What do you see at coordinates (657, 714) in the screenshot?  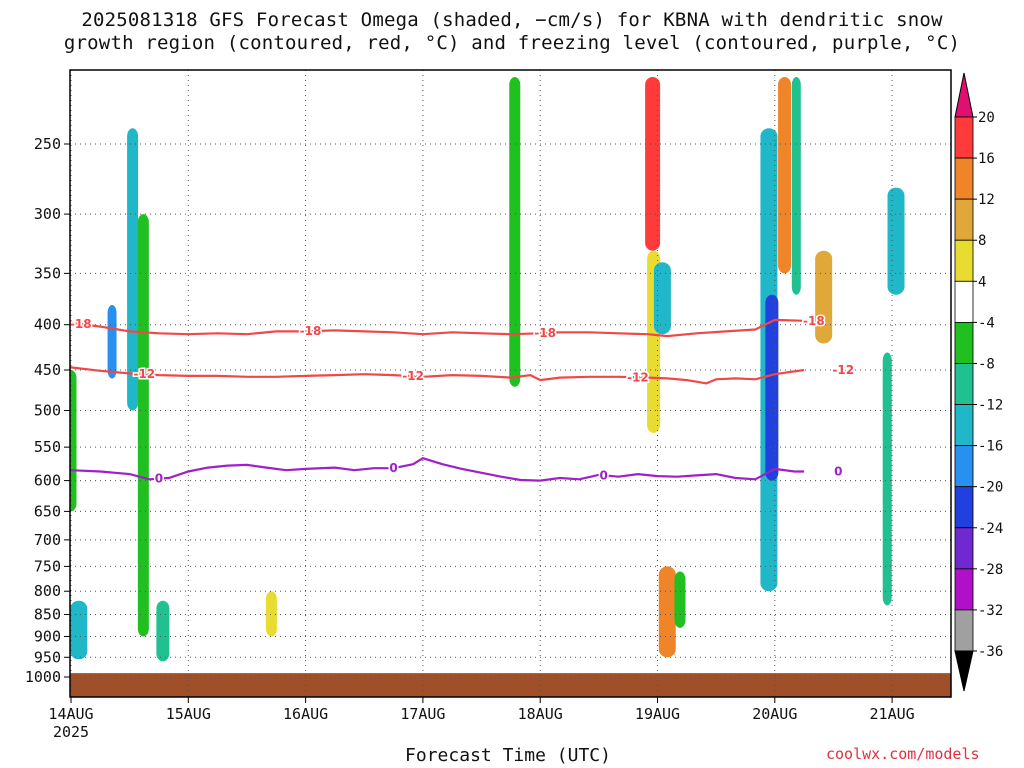 I see `x-tick-label: 19AUG` at bounding box center [657, 714].